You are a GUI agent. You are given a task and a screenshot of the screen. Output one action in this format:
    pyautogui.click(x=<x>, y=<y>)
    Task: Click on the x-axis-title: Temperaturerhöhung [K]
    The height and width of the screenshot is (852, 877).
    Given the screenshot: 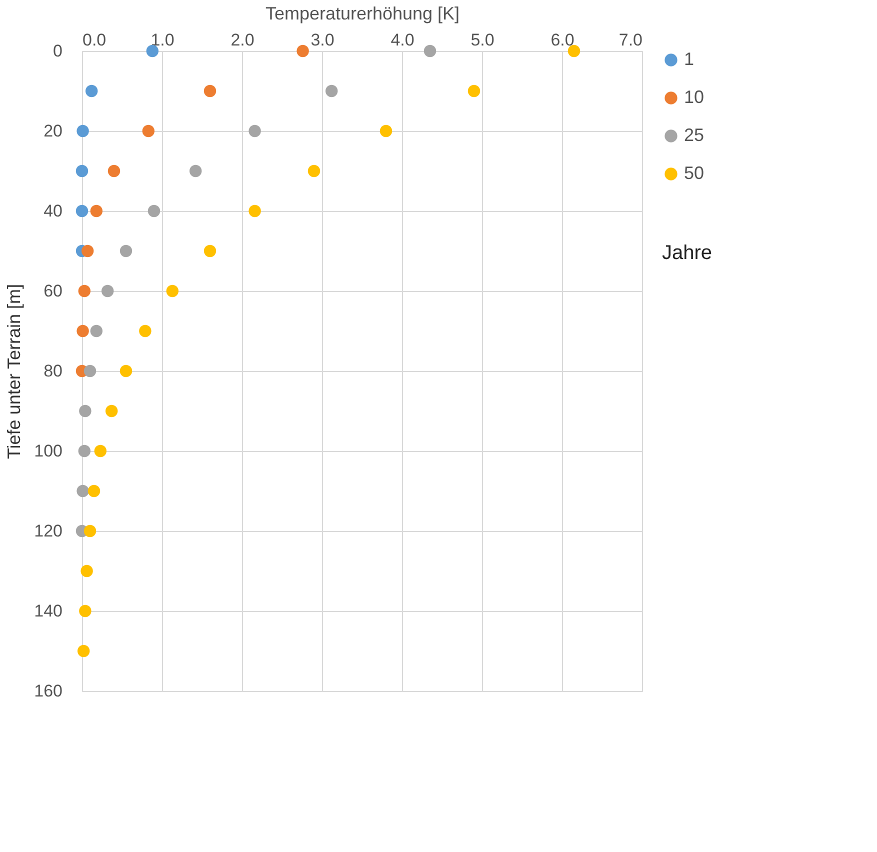 What is the action you would take?
    pyautogui.click(x=362, y=14)
    